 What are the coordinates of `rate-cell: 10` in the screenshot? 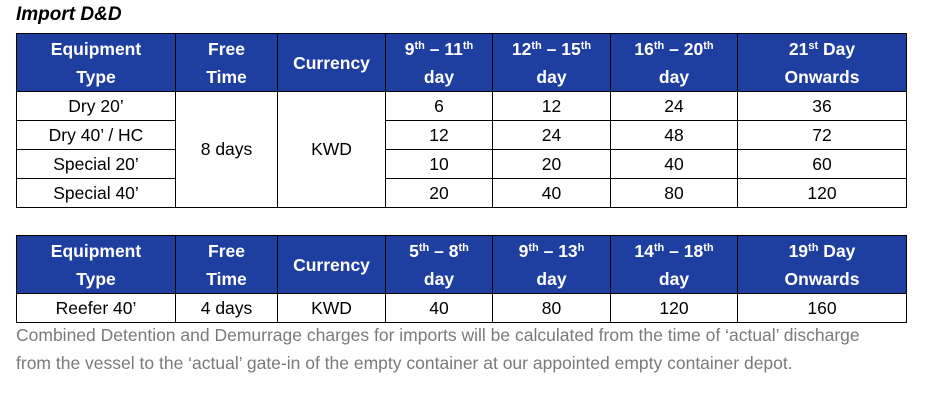 It's located at (439, 164).